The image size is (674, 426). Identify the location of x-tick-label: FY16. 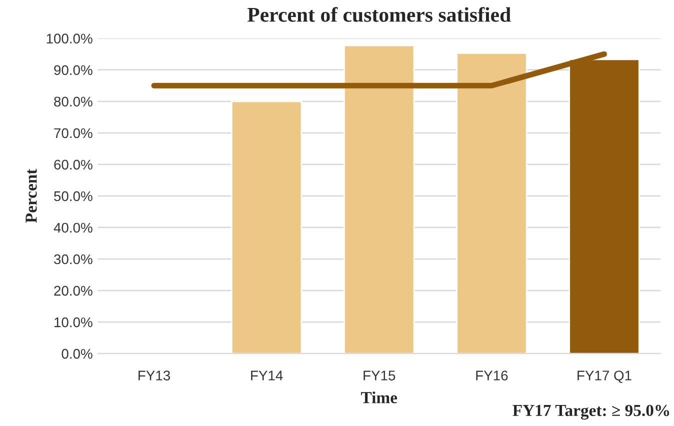
(492, 375).